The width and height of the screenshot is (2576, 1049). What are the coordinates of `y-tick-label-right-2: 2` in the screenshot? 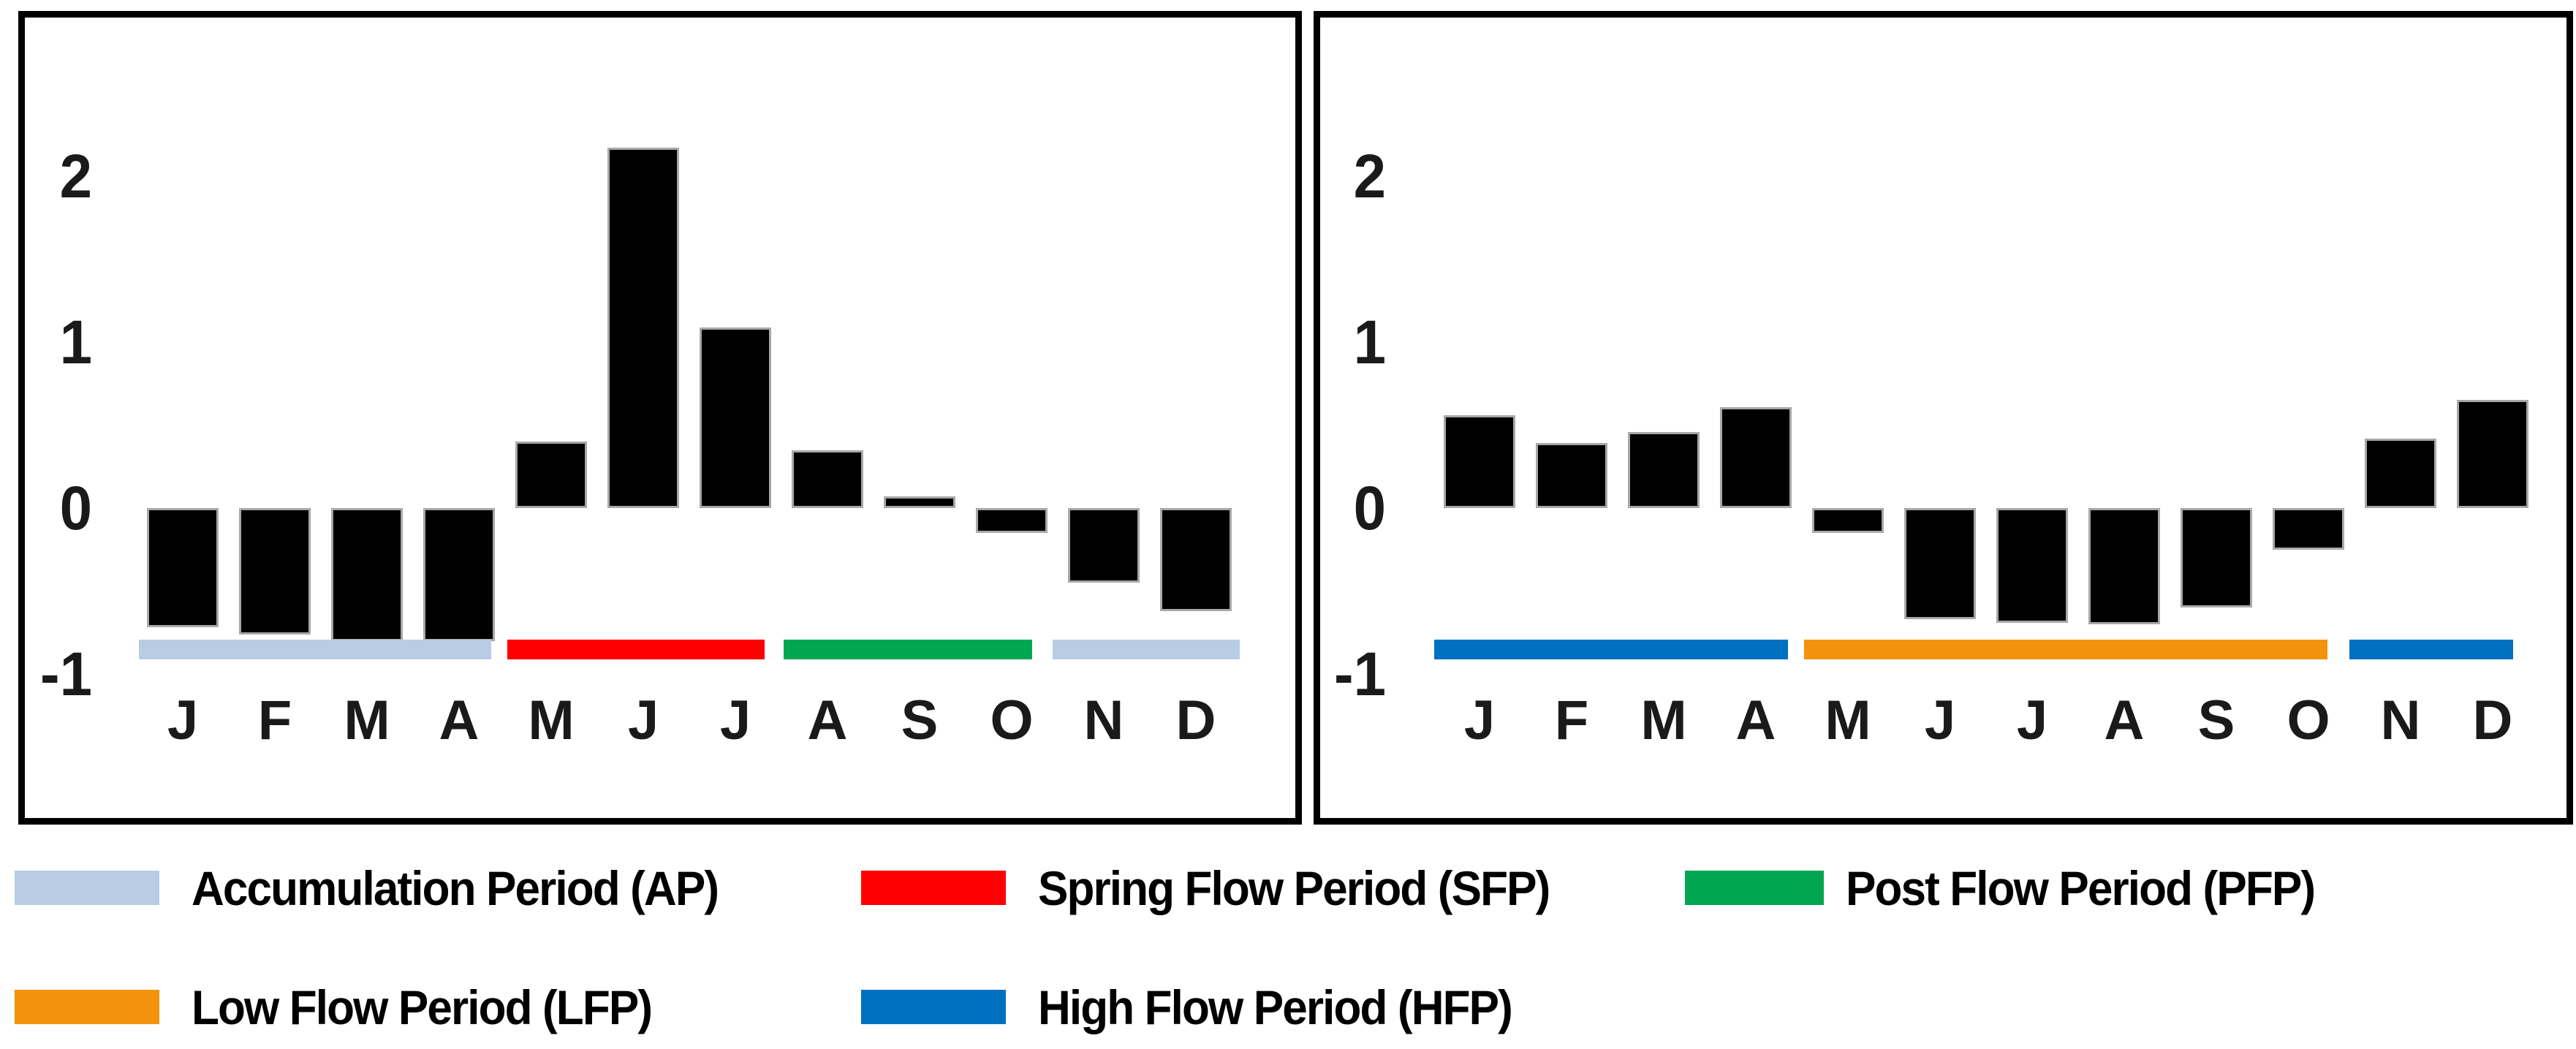 It's located at (1369, 176).